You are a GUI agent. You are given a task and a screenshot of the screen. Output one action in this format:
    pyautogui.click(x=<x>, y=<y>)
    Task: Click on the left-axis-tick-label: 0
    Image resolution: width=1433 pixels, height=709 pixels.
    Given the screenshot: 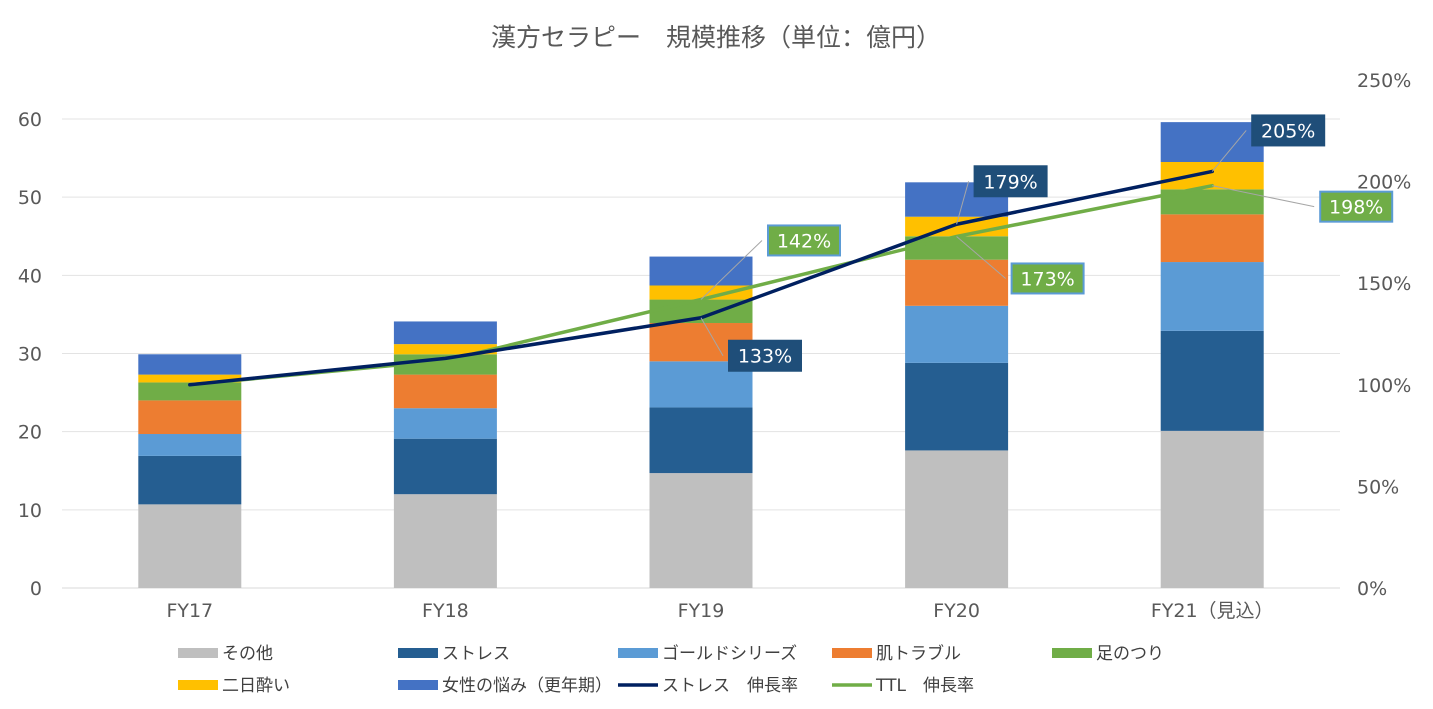 What is the action you would take?
    pyautogui.click(x=36, y=589)
    